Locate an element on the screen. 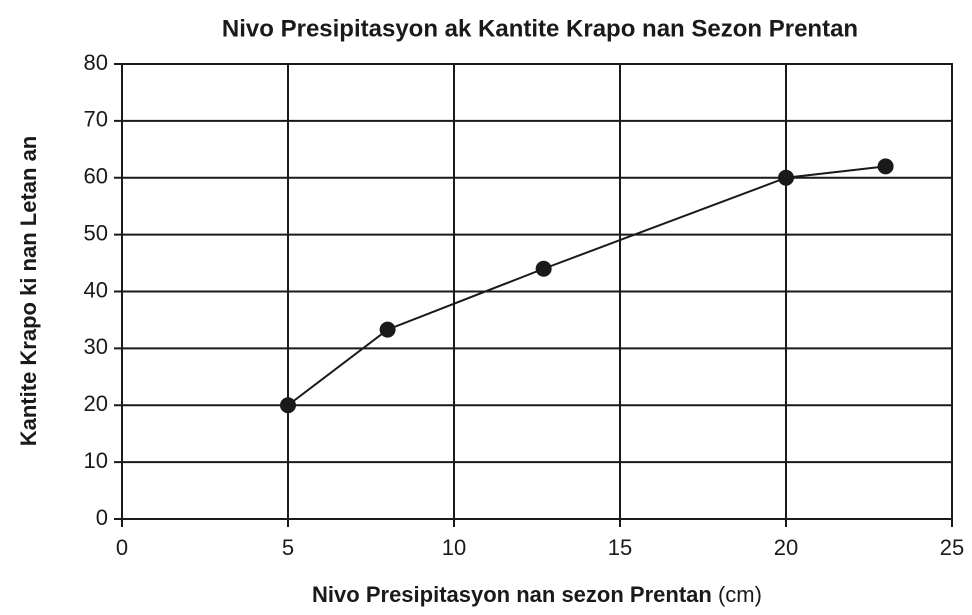 This screenshot has height=615, width=972. y-axis-label: Kantite Krapo ki nan Letan an is located at coordinates (28, 291).